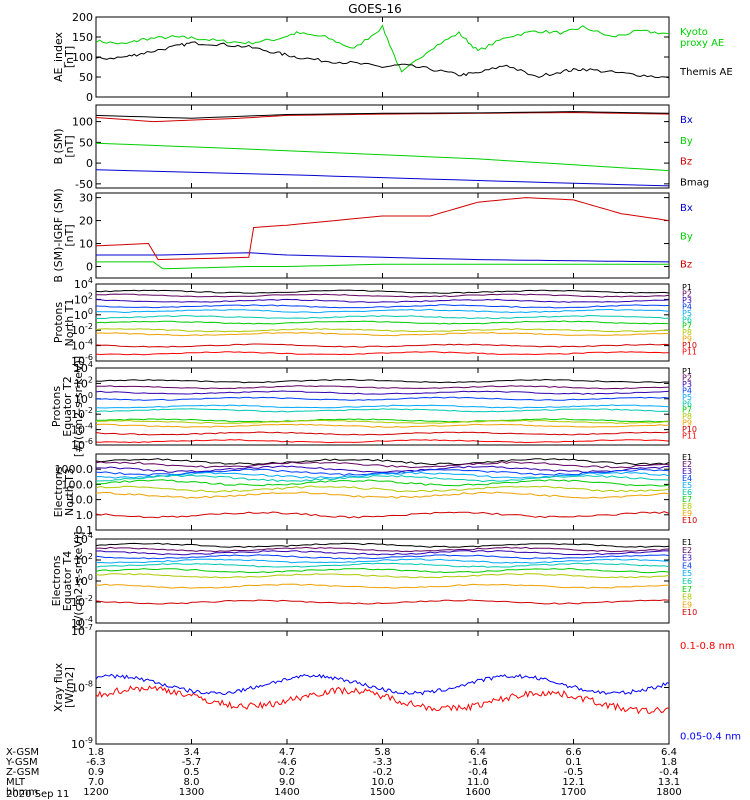  What do you see at coordinates (687, 542) in the screenshot?
I see `series-label: E1` at bounding box center [687, 542].